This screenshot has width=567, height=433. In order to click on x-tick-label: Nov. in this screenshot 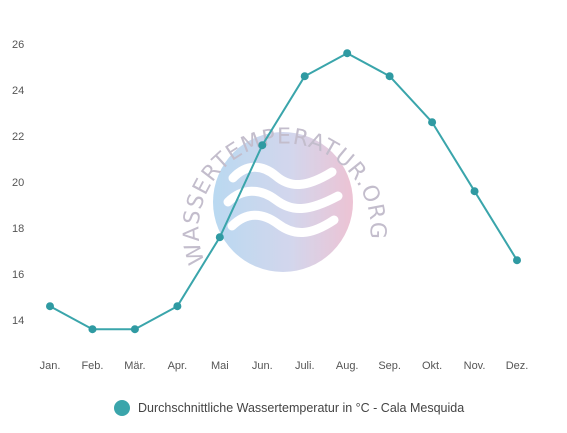, I will do `click(475, 366)`.